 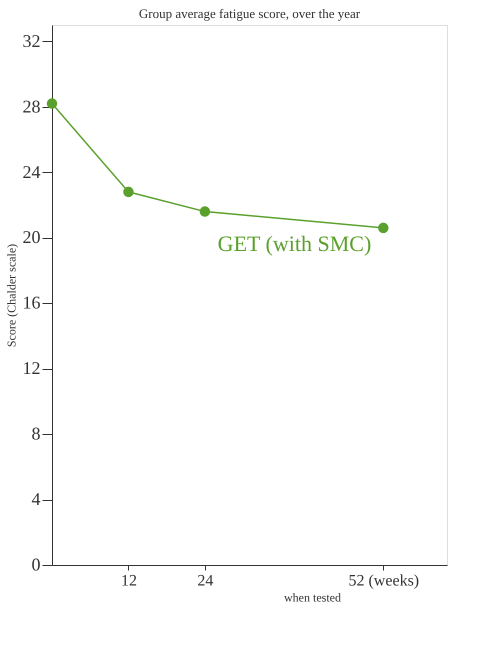 What do you see at coordinates (36, 499) in the screenshot?
I see `y-tick-label: 4` at bounding box center [36, 499].